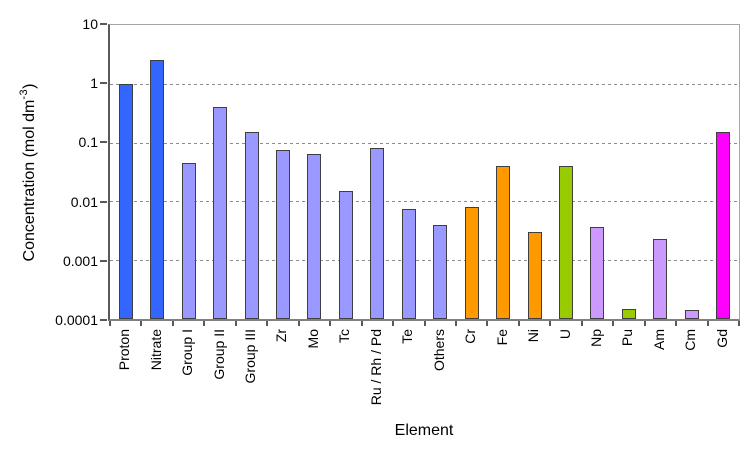  Describe the element at coordinates (88, 142) in the screenshot. I see `y-tick-label-0-1: 0.1` at that location.